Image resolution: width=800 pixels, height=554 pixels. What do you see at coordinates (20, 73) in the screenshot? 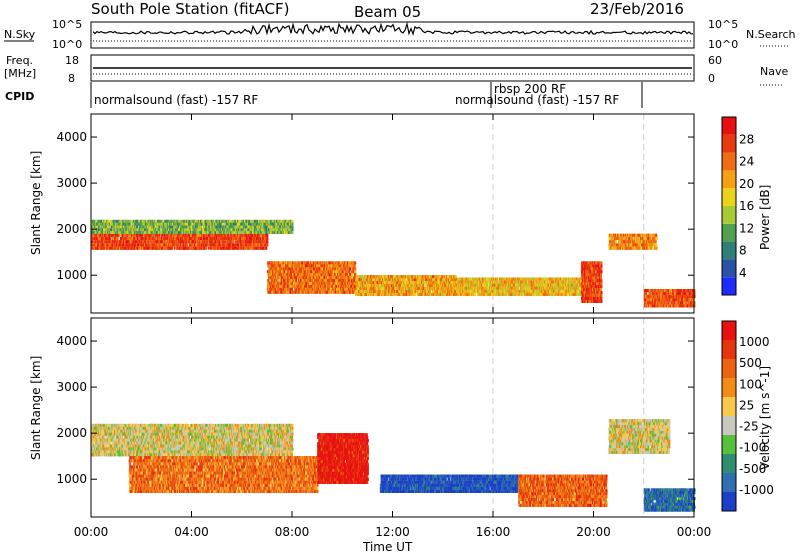
I see `freq-unit: [MHz]` at bounding box center [20, 73].